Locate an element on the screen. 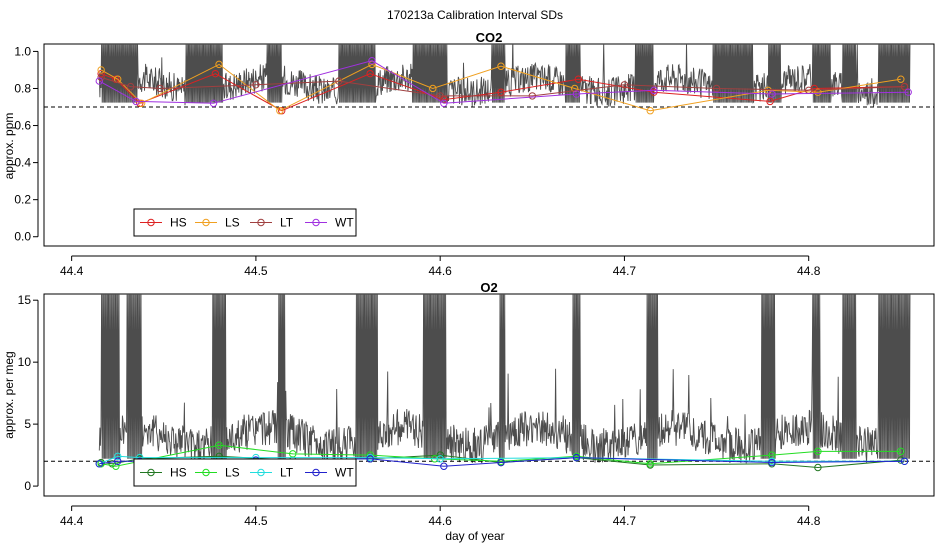 This screenshot has width=950, height=550. co2-series-lt-line is located at coordinates (502, 86).